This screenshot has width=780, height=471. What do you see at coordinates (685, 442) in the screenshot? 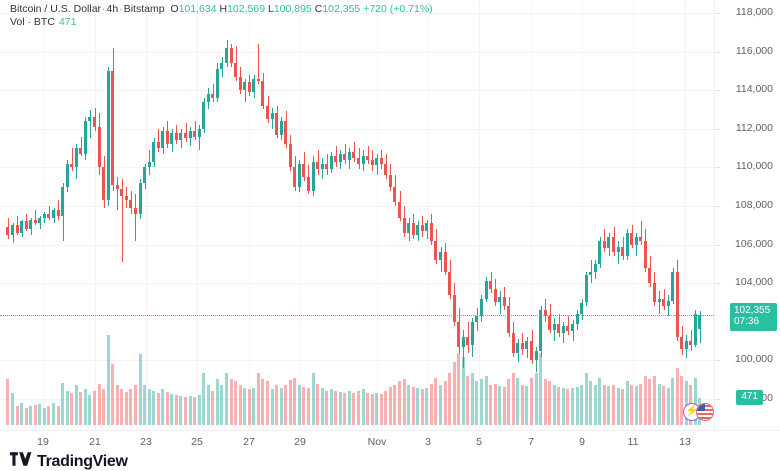
I see `time-tick-label: 13` at bounding box center [685, 442].